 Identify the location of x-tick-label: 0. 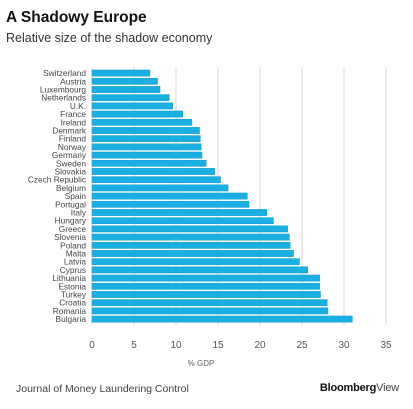
(92, 345).